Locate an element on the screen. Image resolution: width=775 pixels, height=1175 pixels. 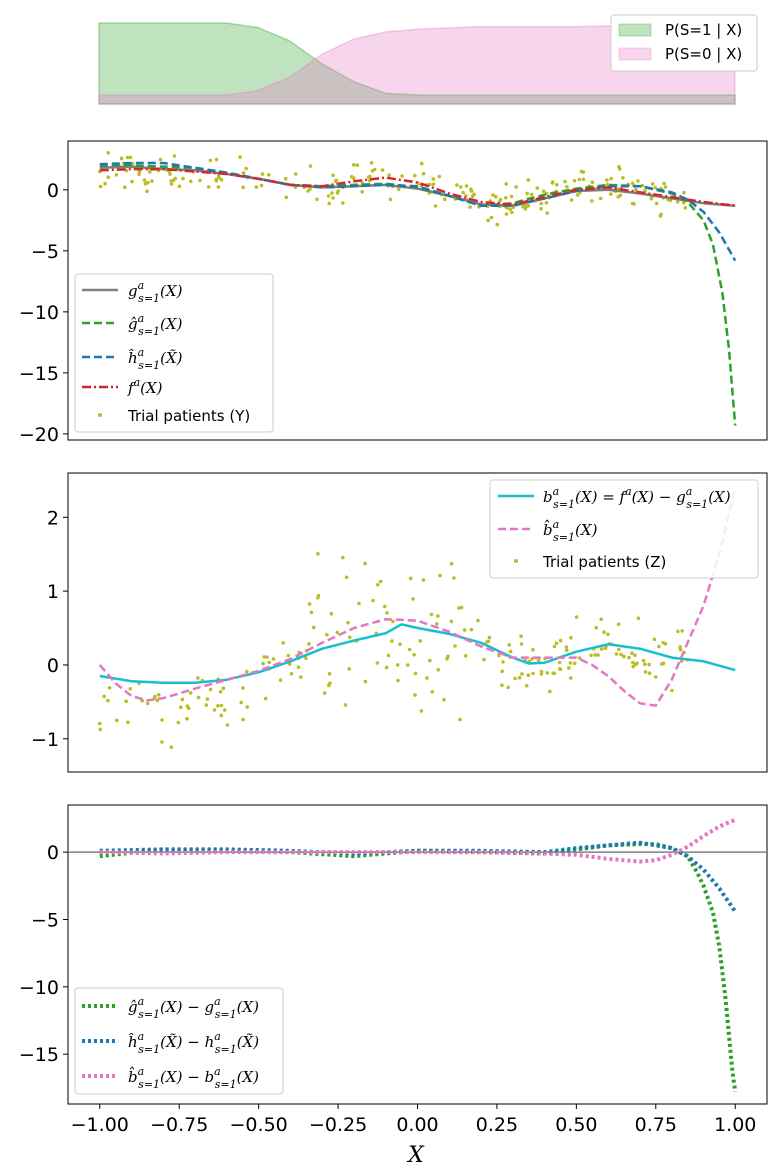
x-tick-label-7: 0.75 is located at coordinates (656, 1125).